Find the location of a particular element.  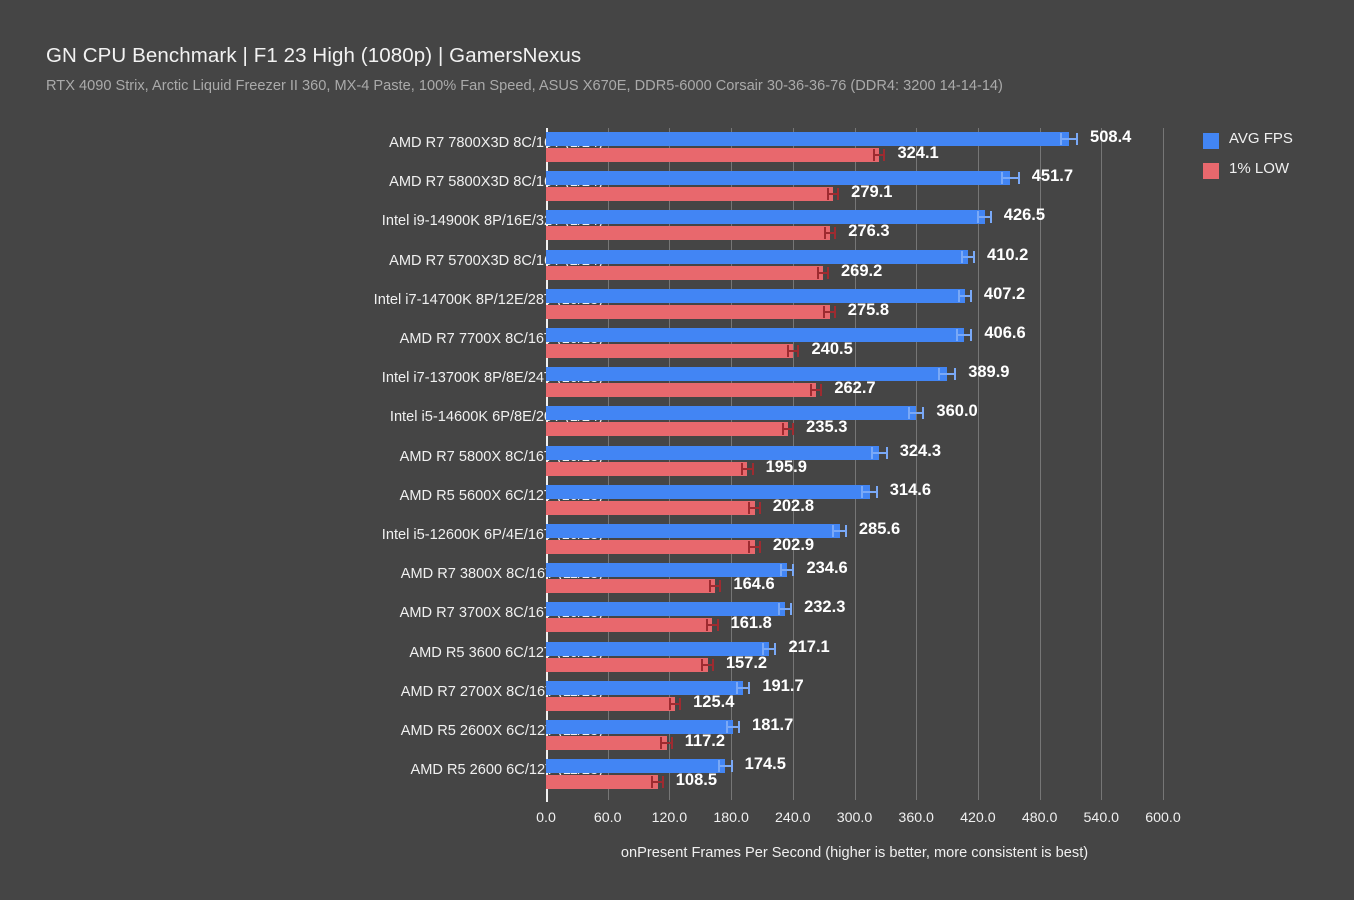

value-label-1pct-low: 202.9 is located at coordinates (793, 545).